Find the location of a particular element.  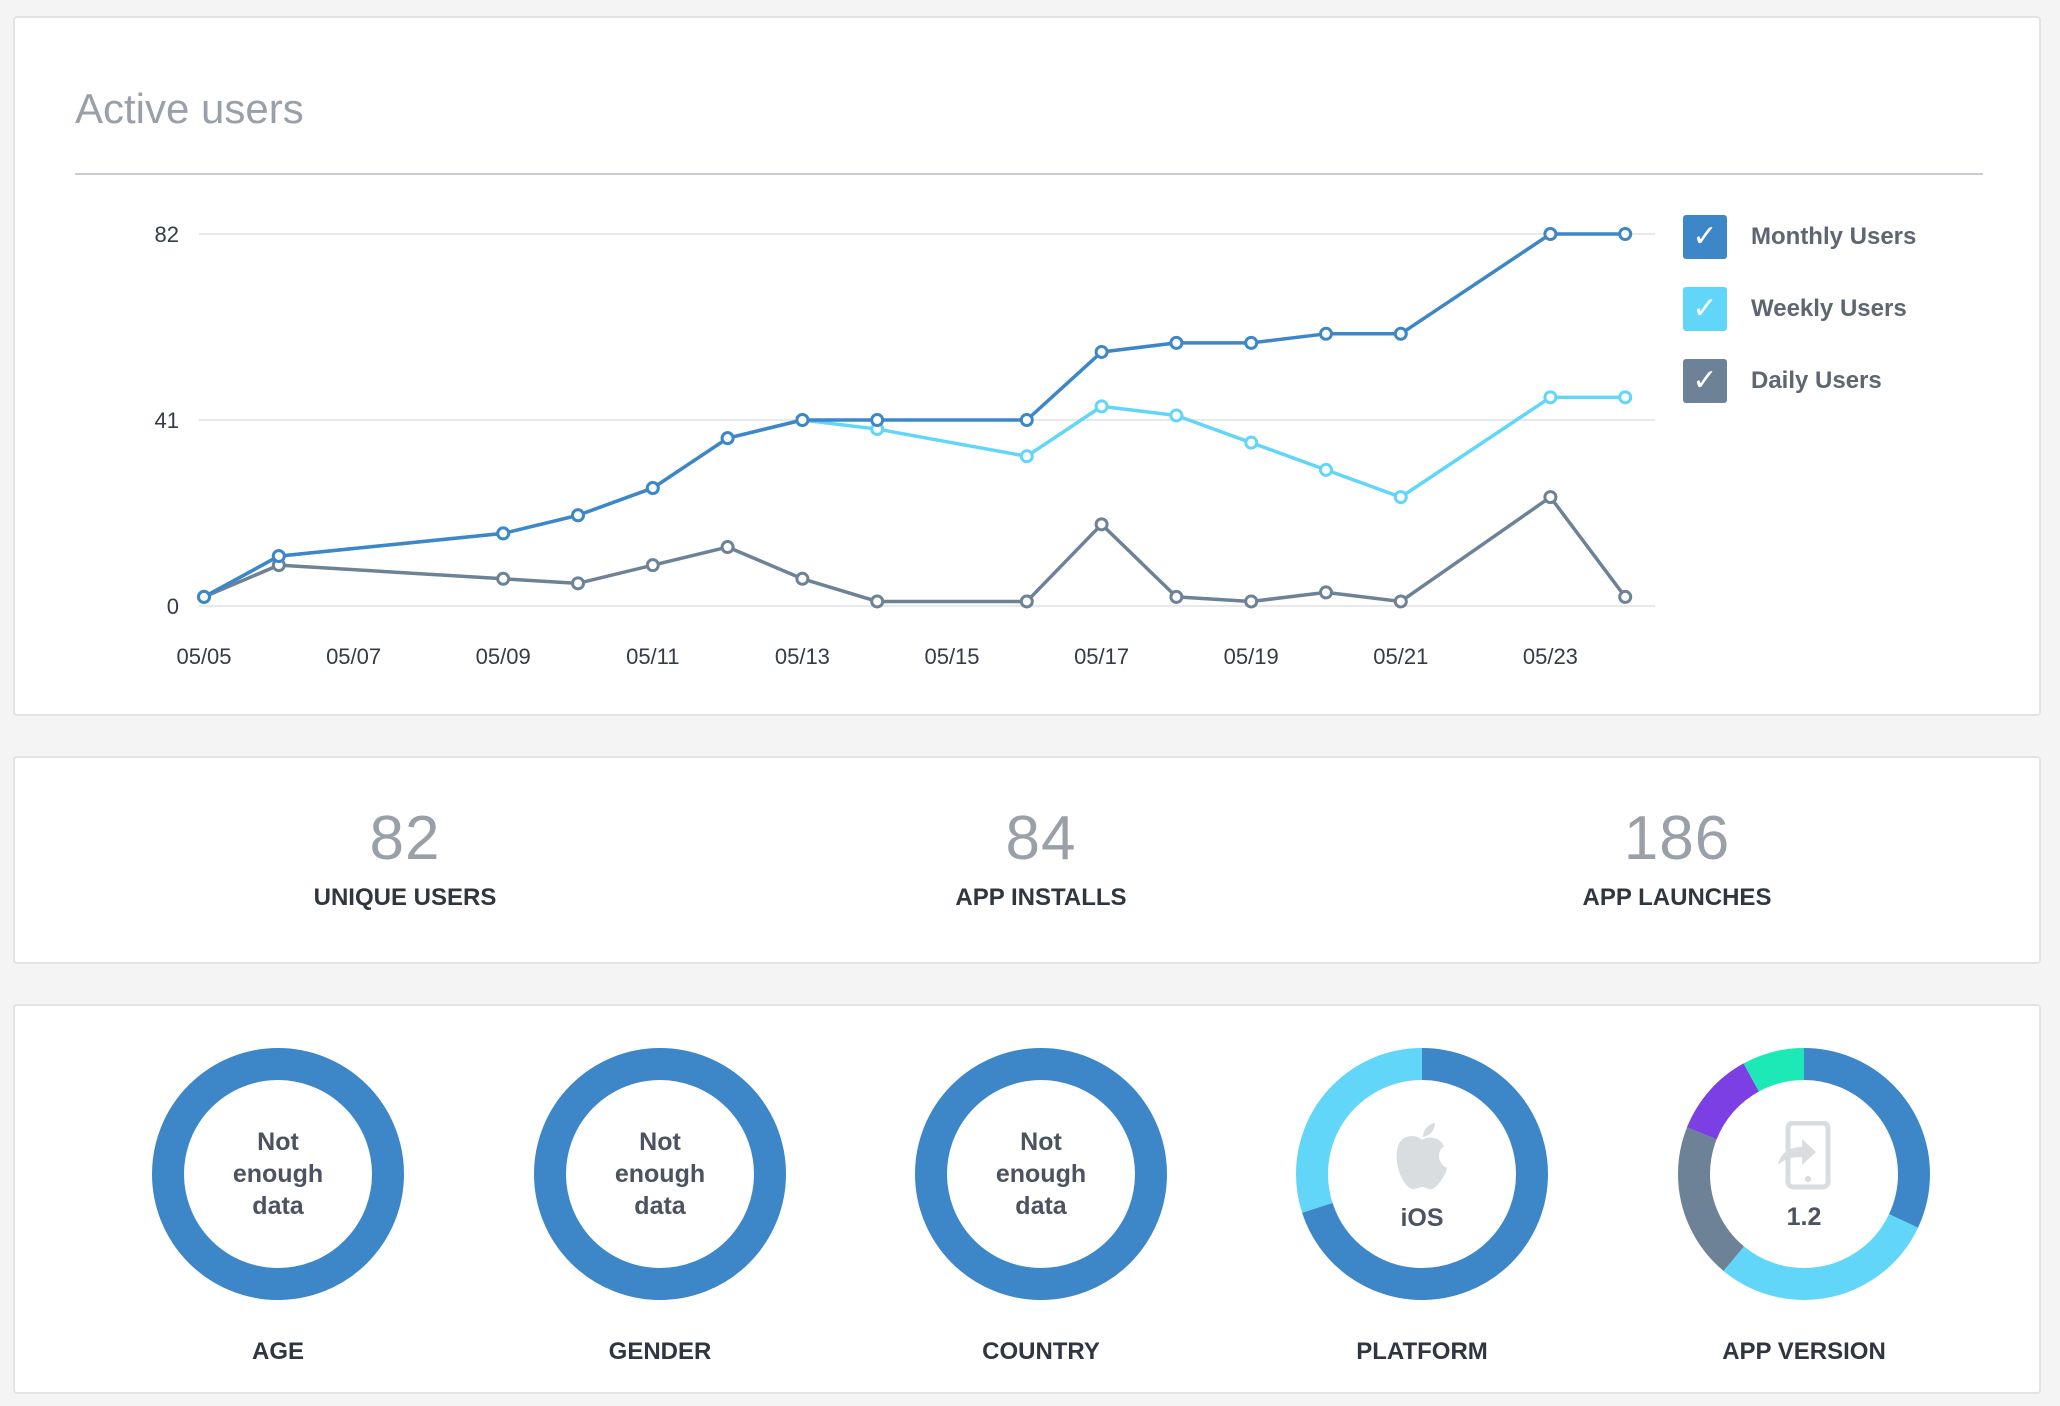

donut-app-version: 1.2 APP VERSION is located at coordinates (1804, 1206).